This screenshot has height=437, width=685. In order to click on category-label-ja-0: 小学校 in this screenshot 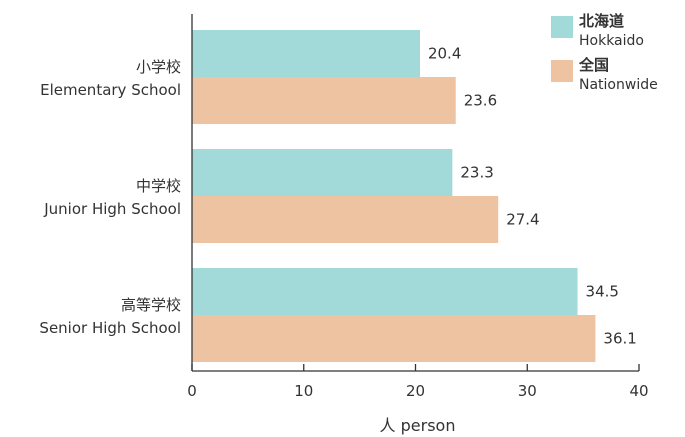, I will do `click(158, 67)`.